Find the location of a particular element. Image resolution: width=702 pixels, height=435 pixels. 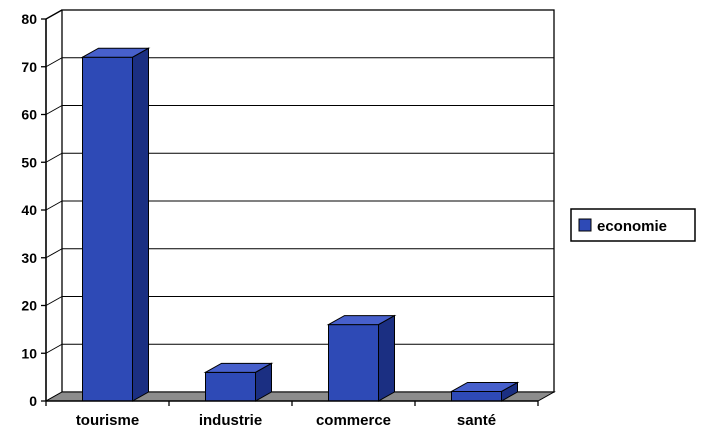

legend: economie is located at coordinates (633, 225).